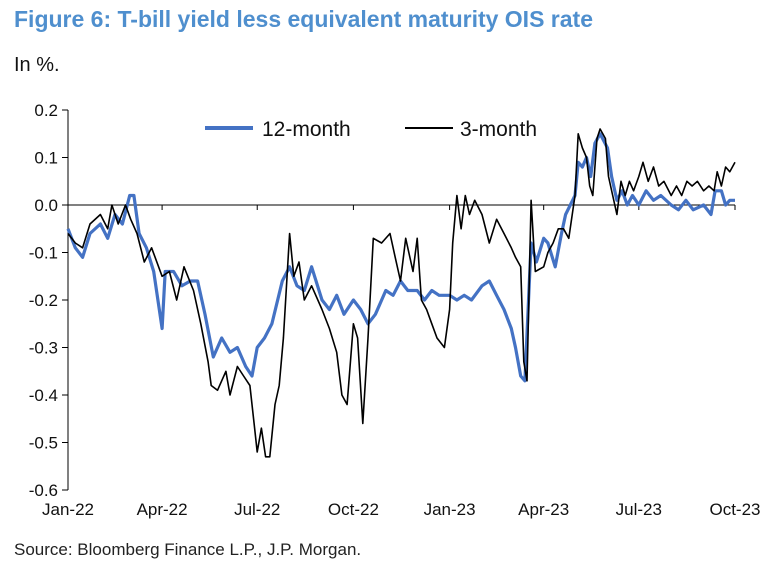 Image resolution: width=769 pixels, height=580 pixels. Describe the element at coordinates (543, 509) in the screenshot. I see `x-tick-label: Apr-23` at that location.